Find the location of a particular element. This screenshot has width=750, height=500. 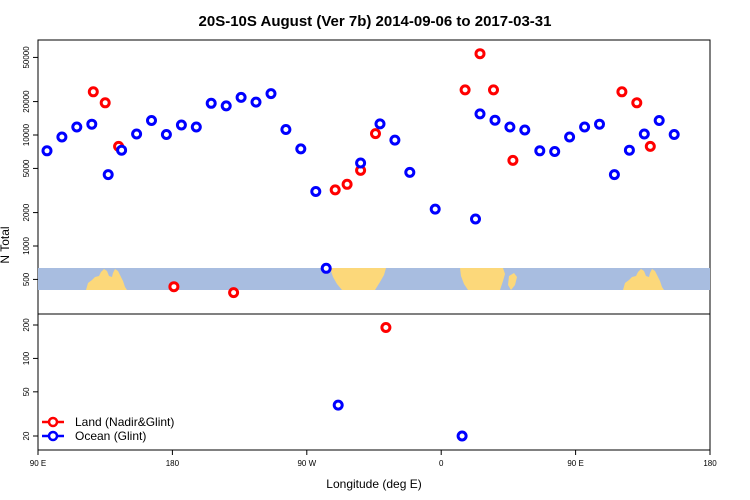

land-mass-africa is located at coordinates (482, 279).